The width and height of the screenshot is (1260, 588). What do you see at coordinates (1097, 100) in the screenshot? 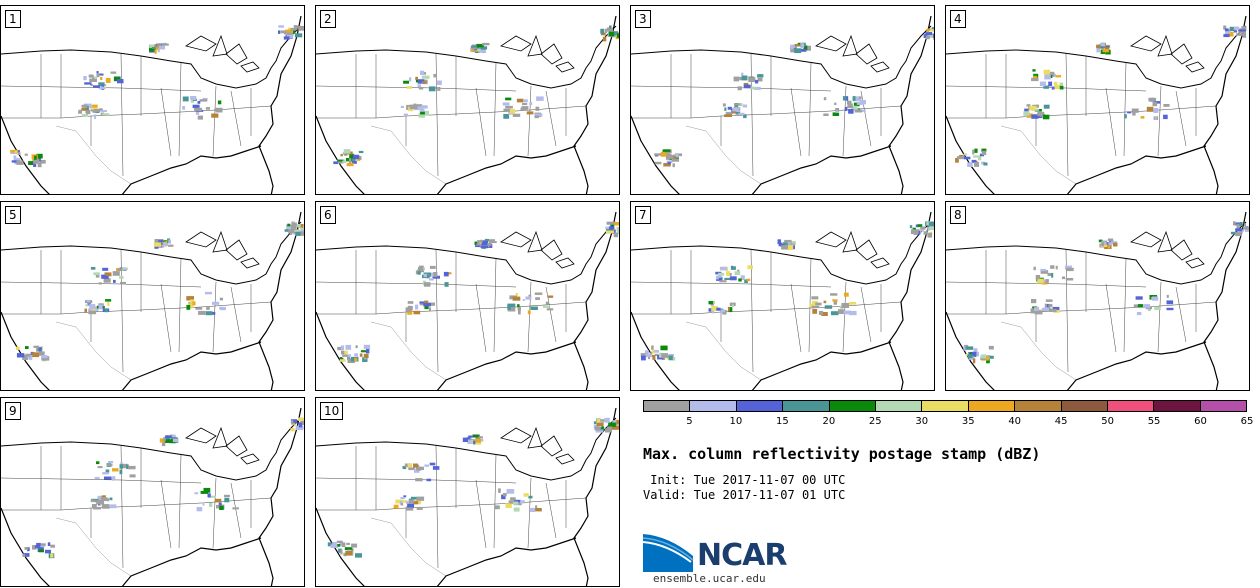
I see `member-panel-4: 4` at bounding box center [1097, 100].